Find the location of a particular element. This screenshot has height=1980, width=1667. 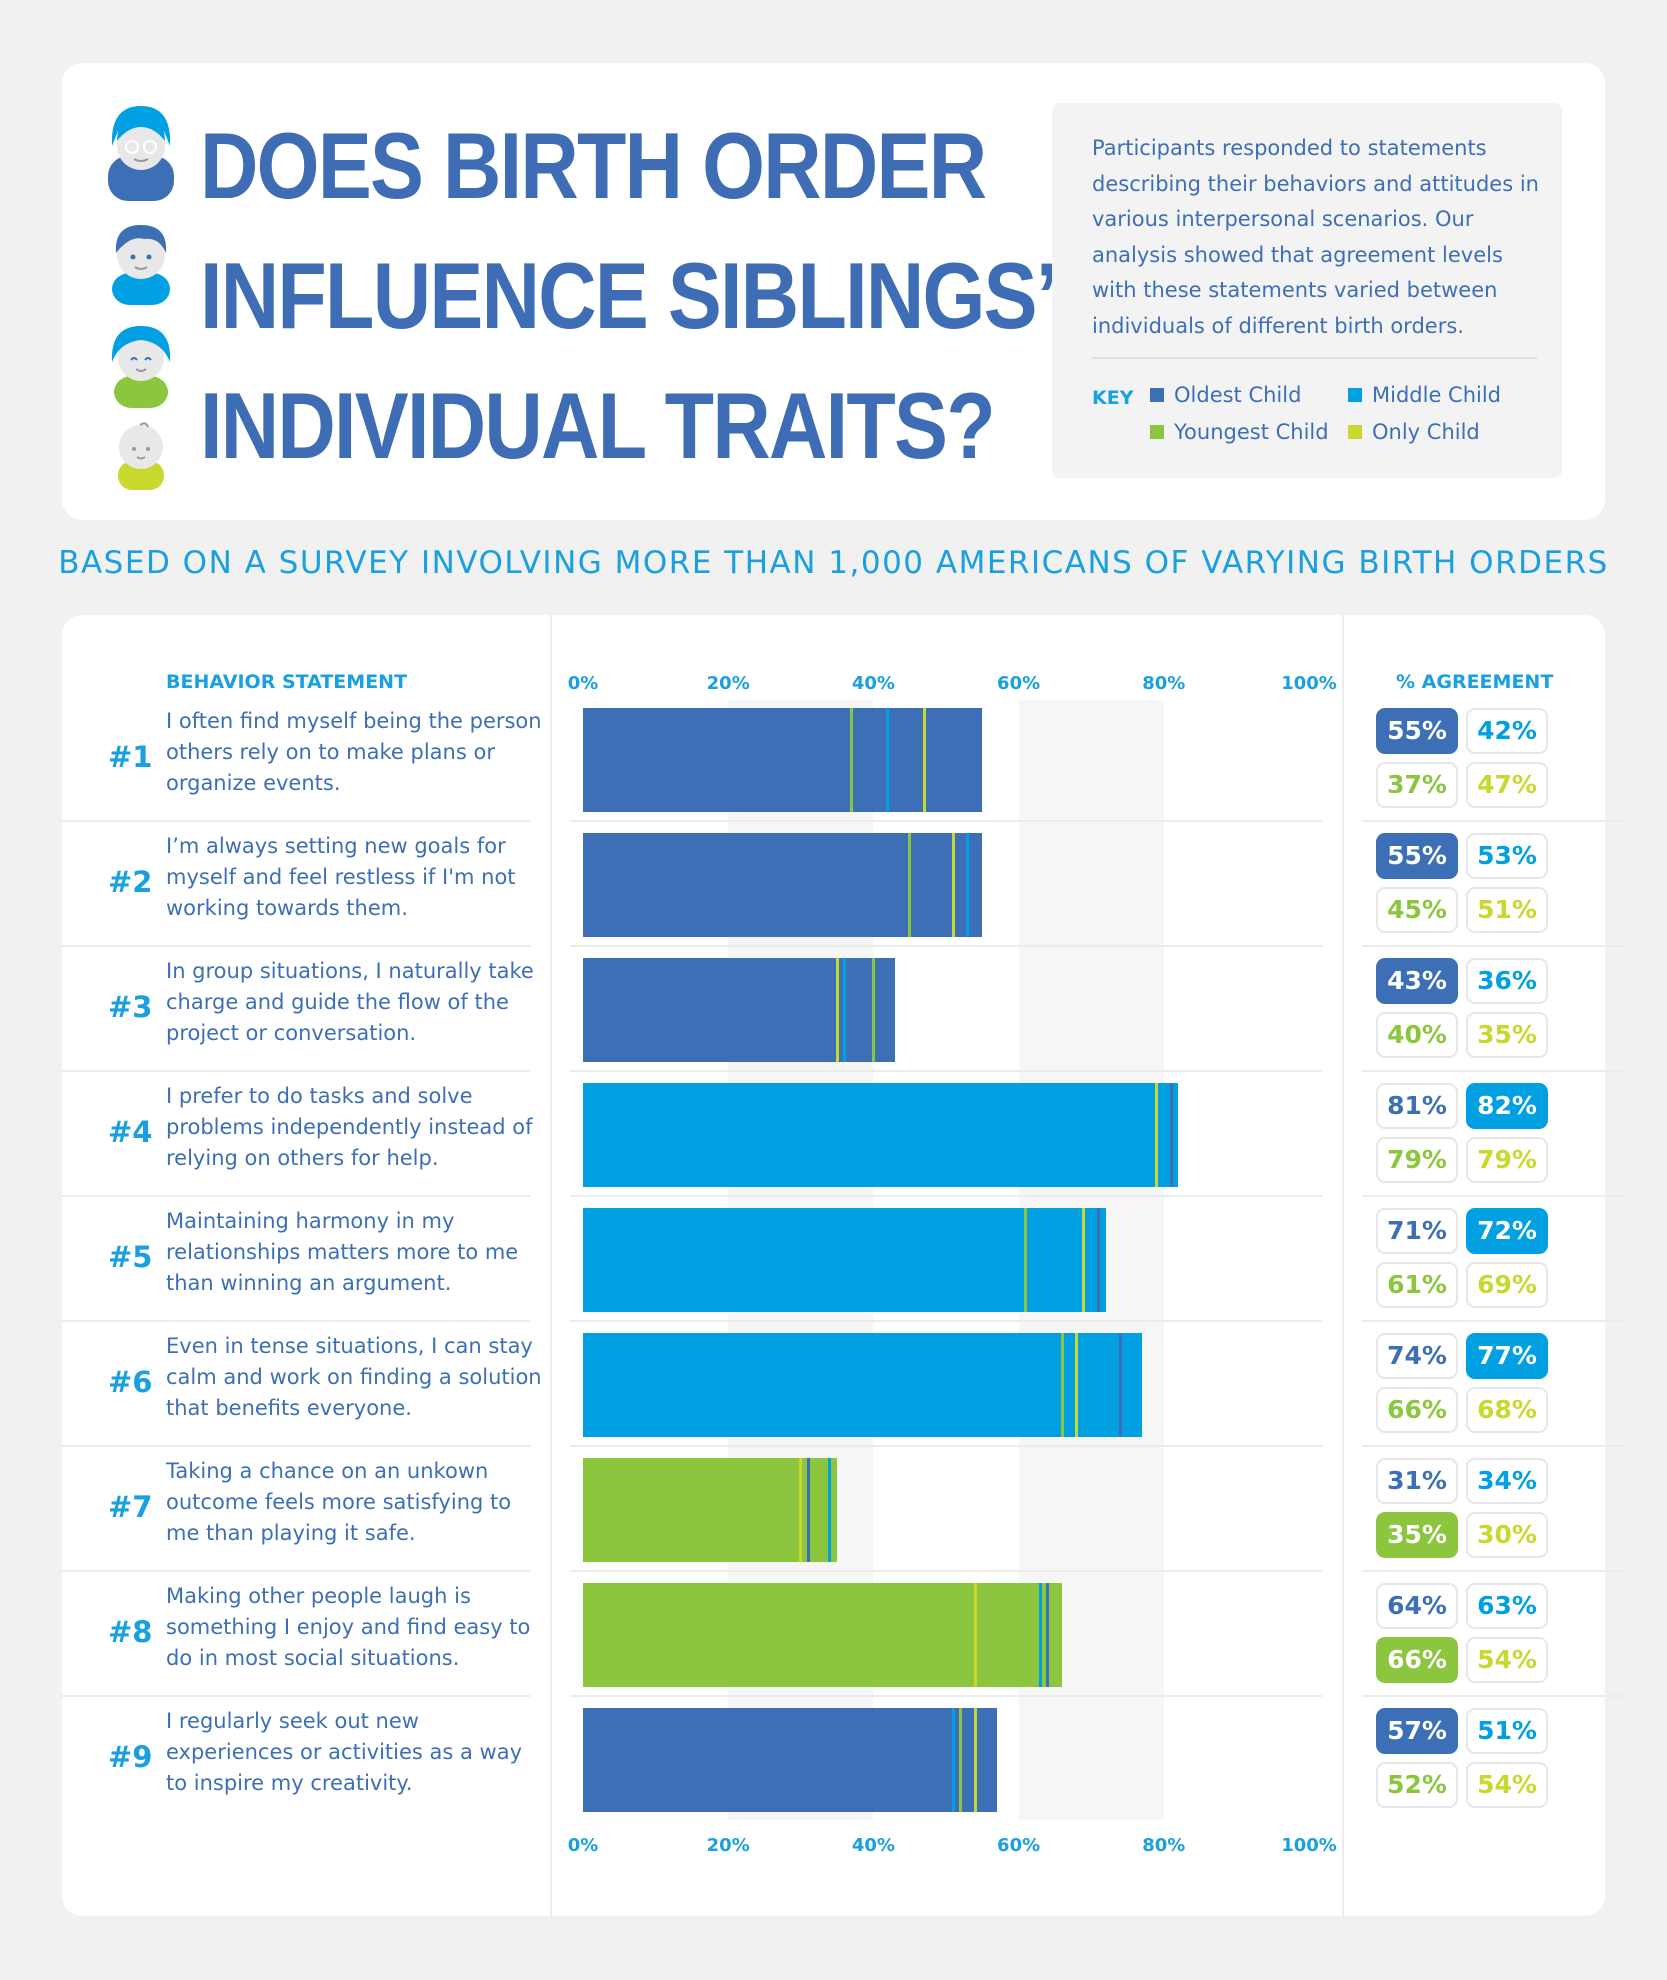

pct-only-child: 51% is located at coordinates (1507, 910).